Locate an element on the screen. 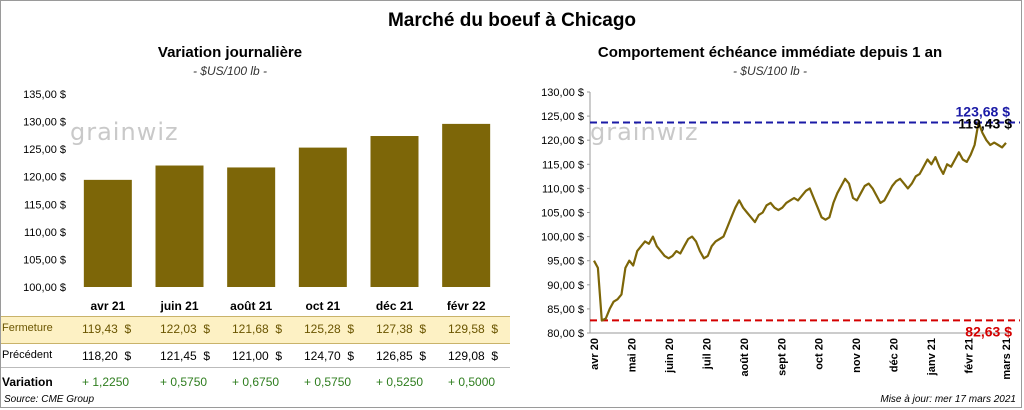  line-y-tick-label: 95,00 $ is located at coordinates (565, 262).